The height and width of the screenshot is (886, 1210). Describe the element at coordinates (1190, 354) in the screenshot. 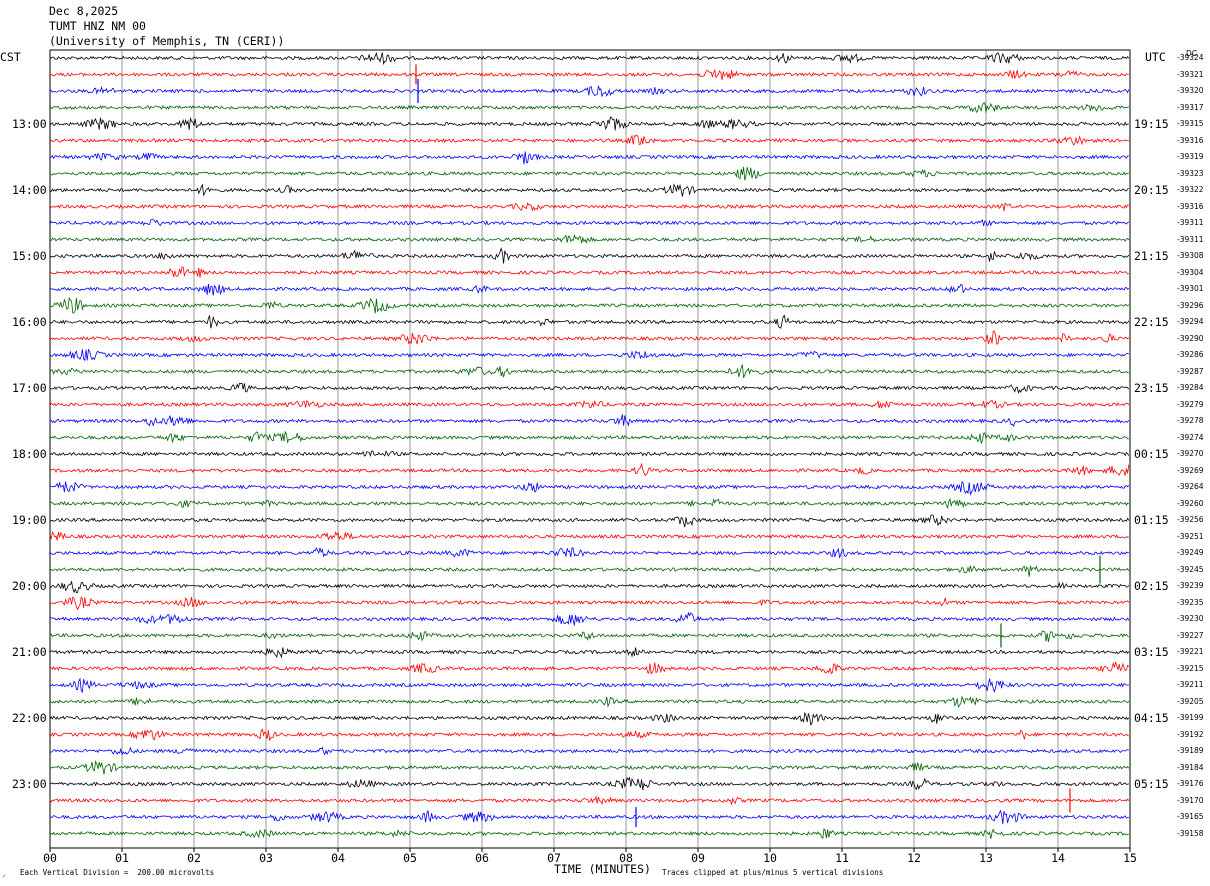

I see `dc-offset-label: -39286` at that location.